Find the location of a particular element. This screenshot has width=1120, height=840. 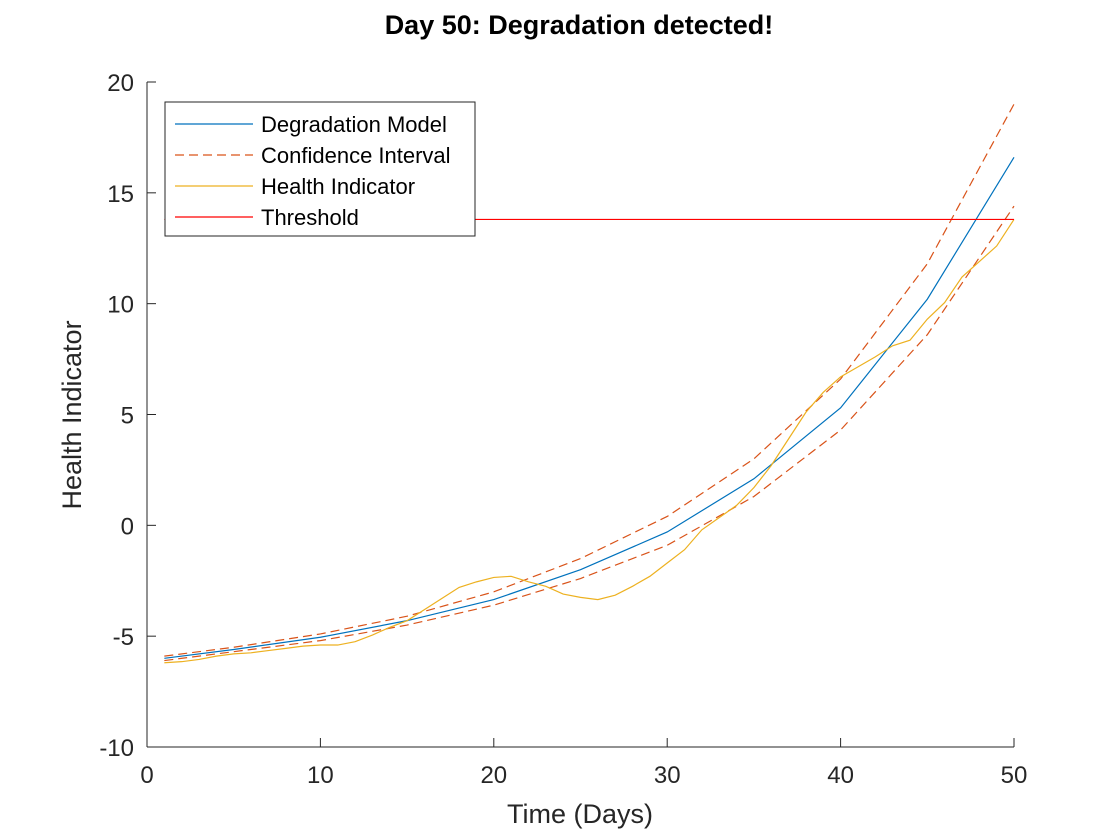

y-tick-label: 0 is located at coordinates (127, 526).